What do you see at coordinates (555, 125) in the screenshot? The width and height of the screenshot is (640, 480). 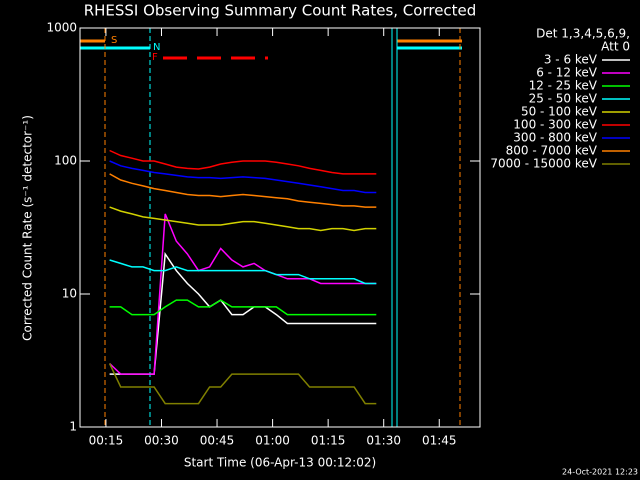 I see `legend-label: 100 - 300 keV` at bounding box center [555, 125].